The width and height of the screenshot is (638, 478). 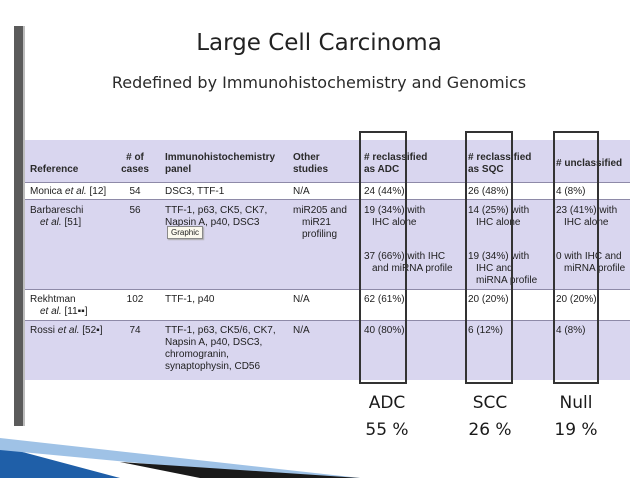 I want to click on table-cell-other: miR205 and, so click(x=320, y=210).